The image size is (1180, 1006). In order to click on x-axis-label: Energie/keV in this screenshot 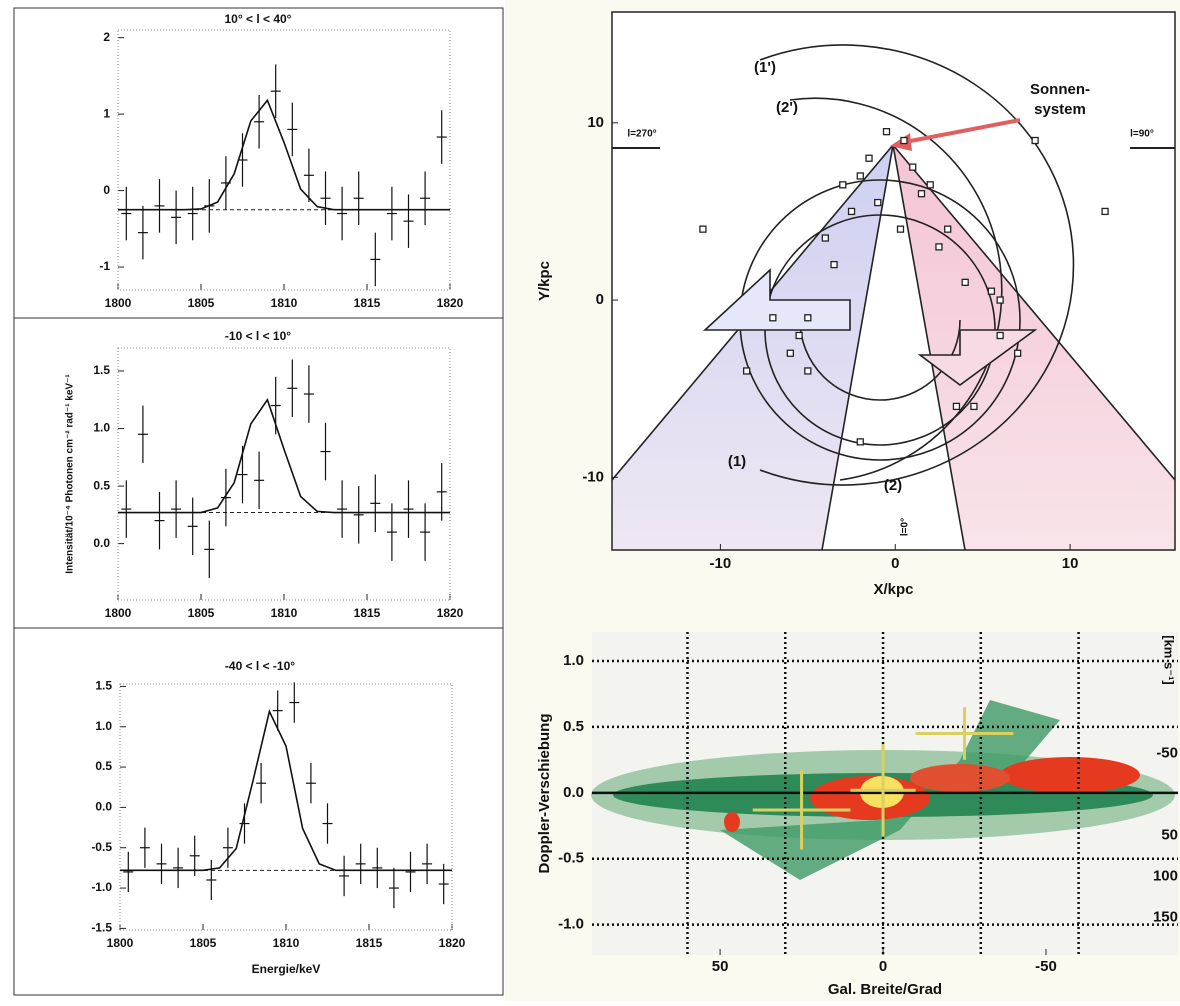, I will do `click(286, 969)`.